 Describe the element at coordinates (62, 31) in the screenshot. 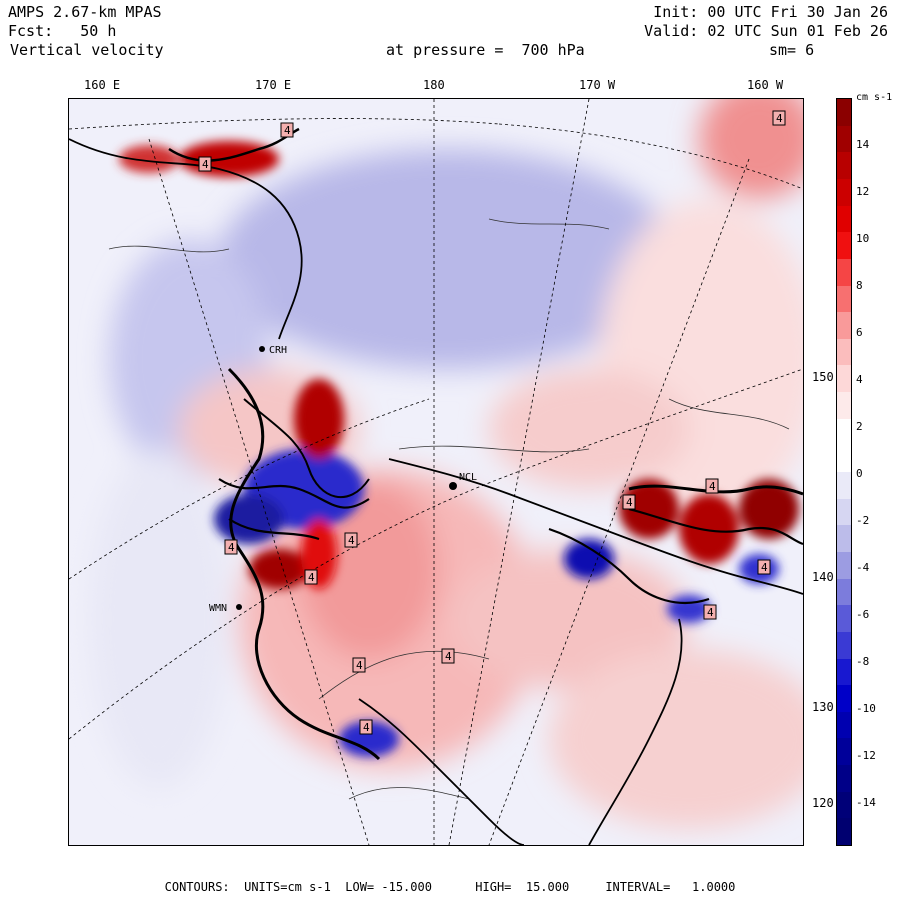

I see `forecast-hour: Fcst: 50 h` at that location.